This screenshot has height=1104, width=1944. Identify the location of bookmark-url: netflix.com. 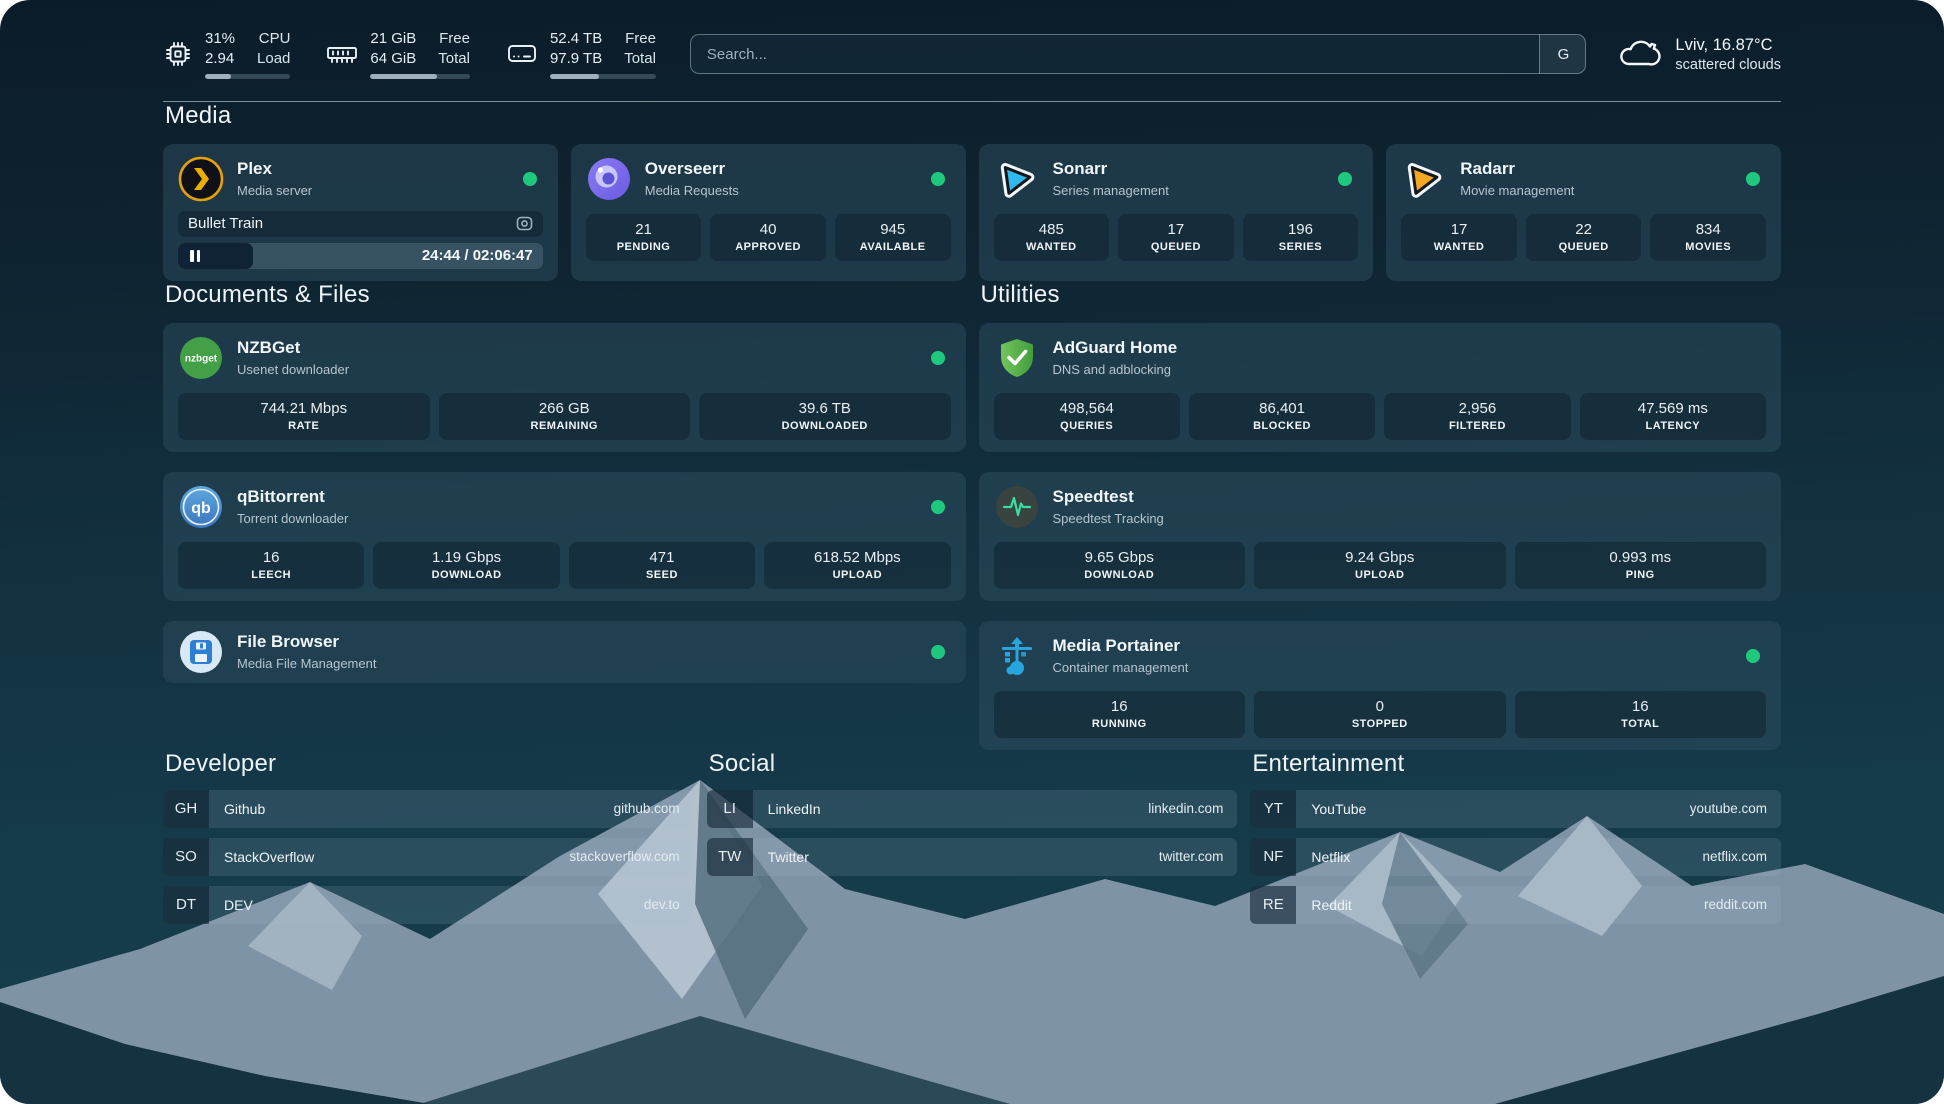
(1734, 856).